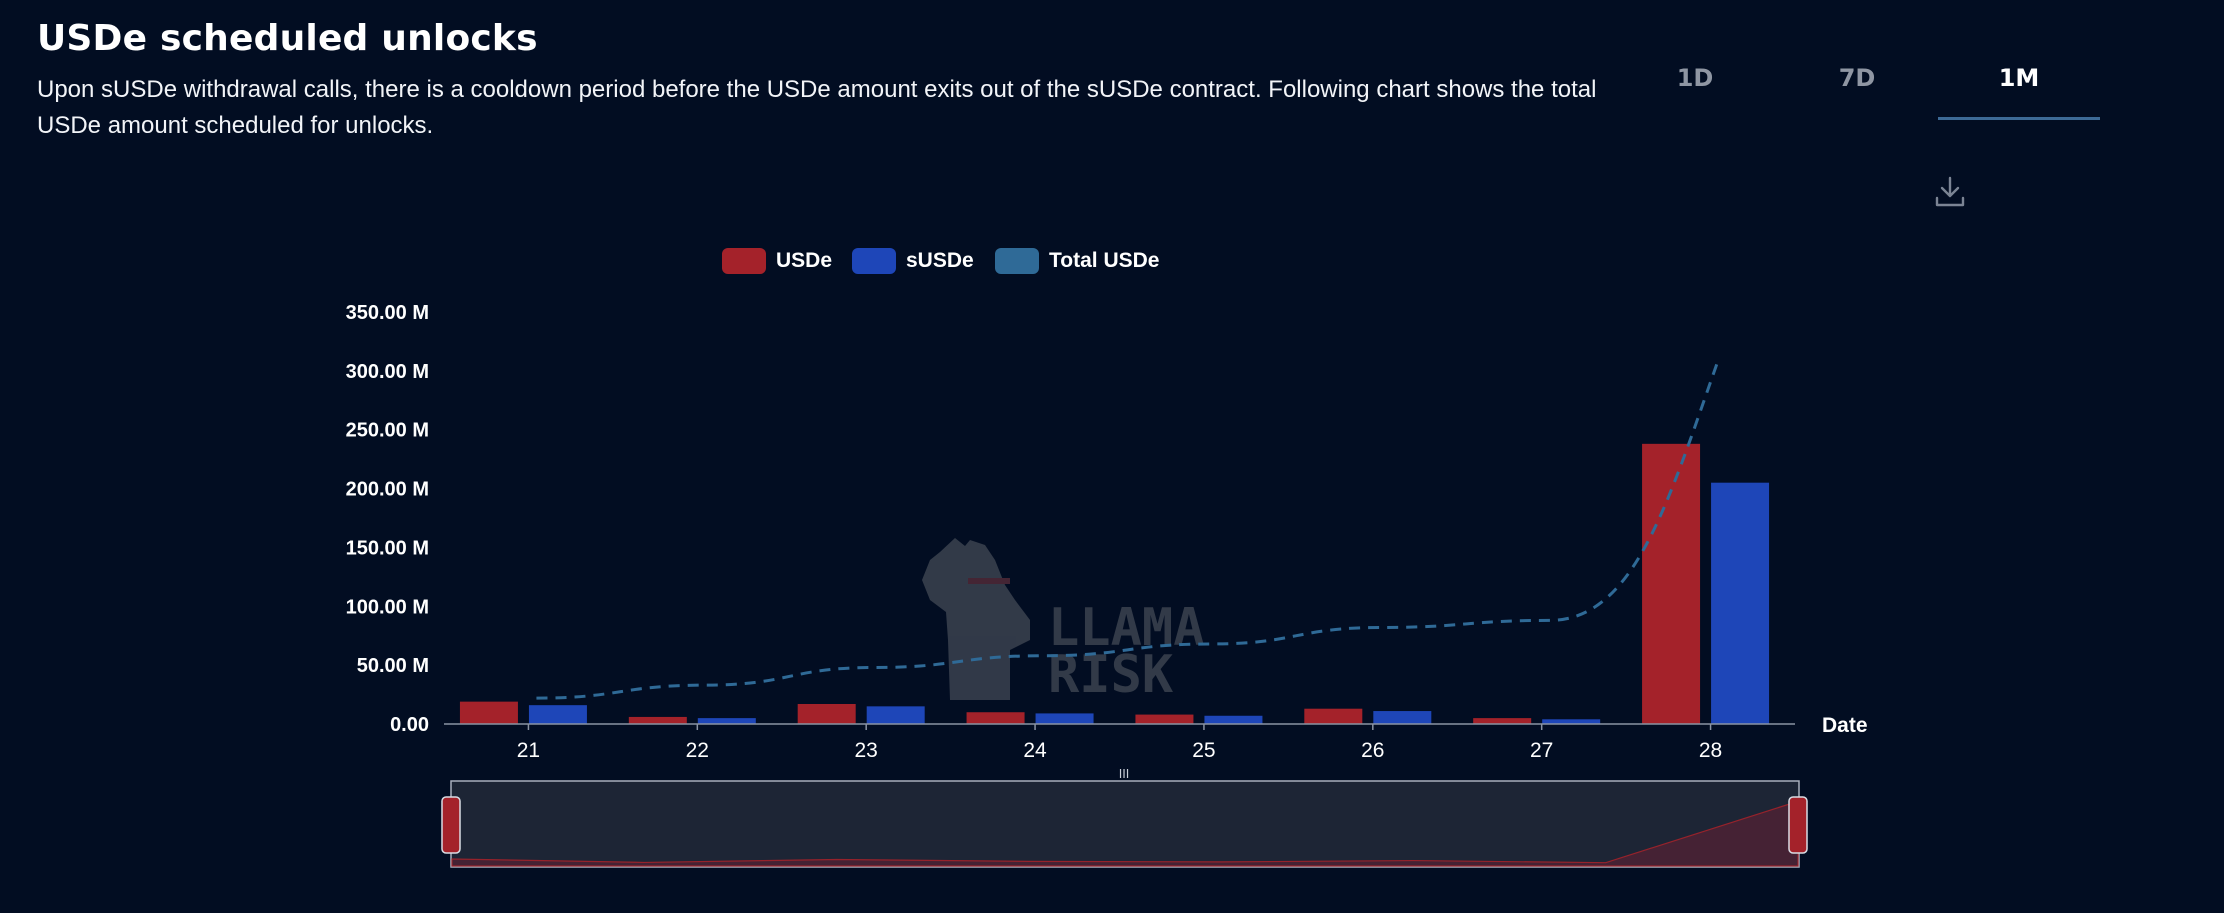 The height and width of the screenshot is (913, 2224). I want to click on llama-head-shape, so click(976, 619).